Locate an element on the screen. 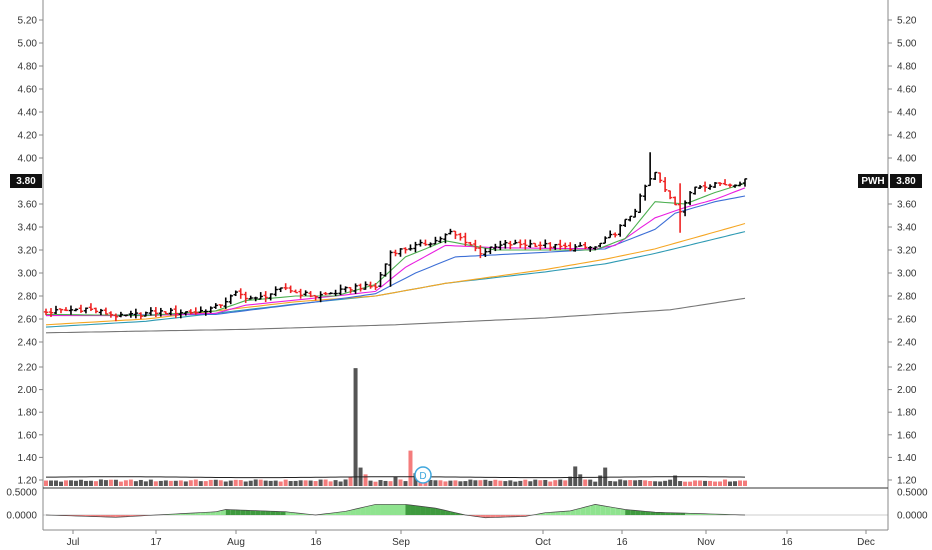 The width and height of the screenshot is (932, 550). right-price-label: 3.80 is located at coordinates (906, 181).